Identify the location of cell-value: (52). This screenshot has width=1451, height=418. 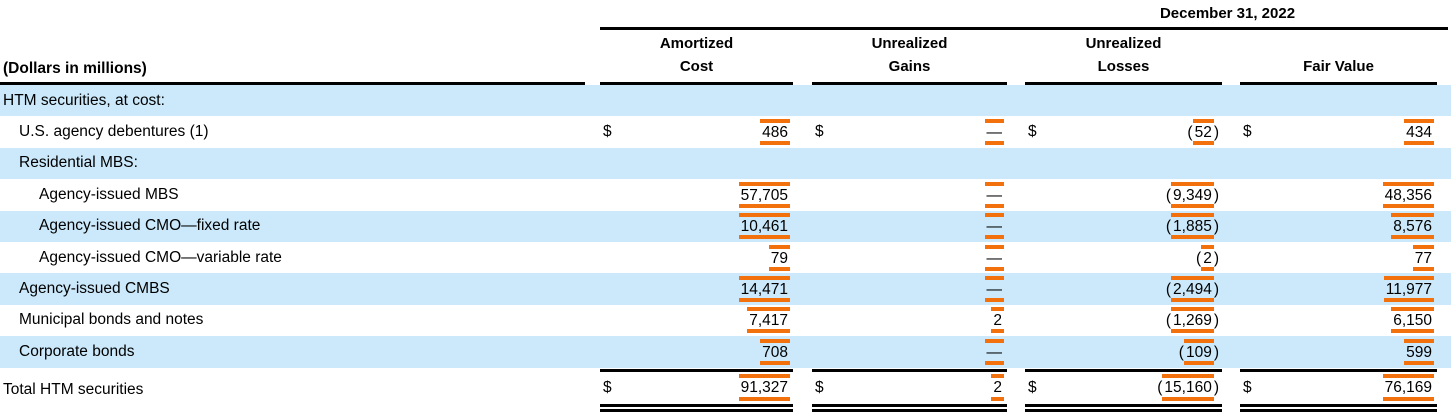
(1203, 132).